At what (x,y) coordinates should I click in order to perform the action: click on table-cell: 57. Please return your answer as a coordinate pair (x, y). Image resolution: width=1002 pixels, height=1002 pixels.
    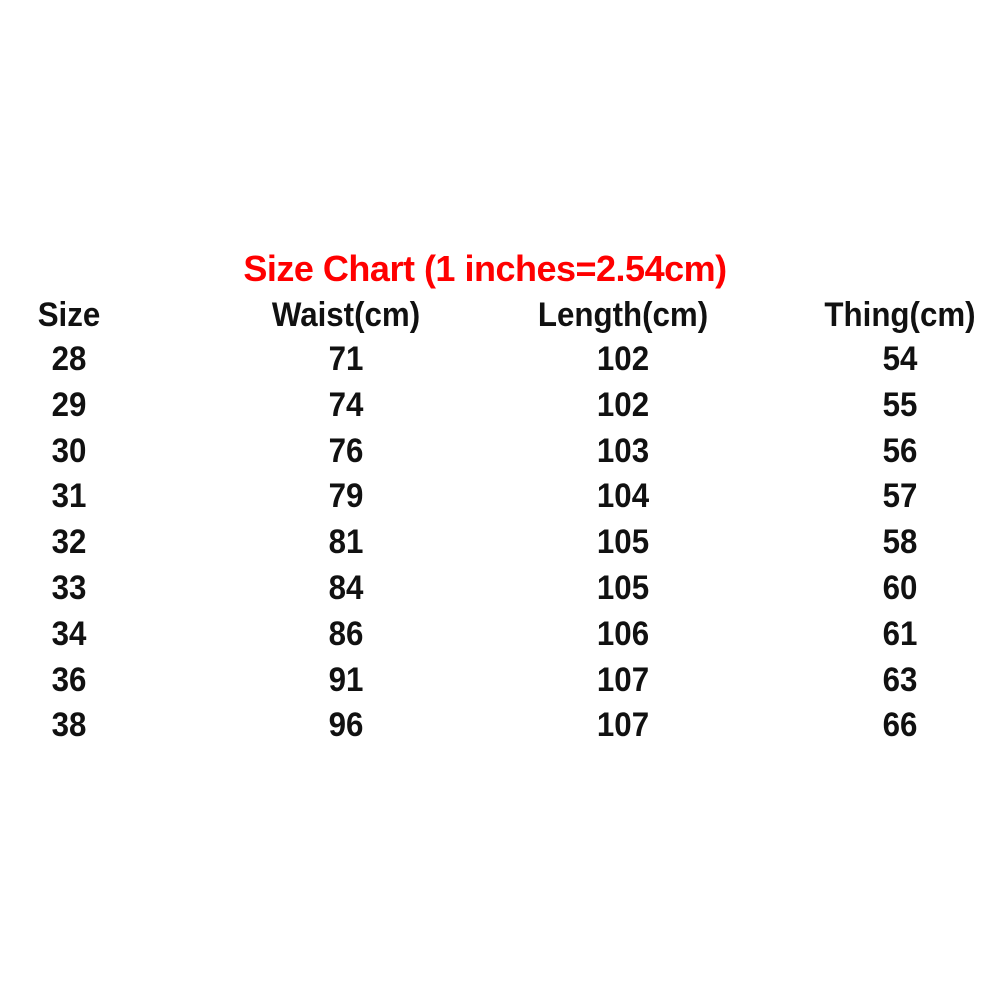
    Looking at the image, I should click on (900, 496).